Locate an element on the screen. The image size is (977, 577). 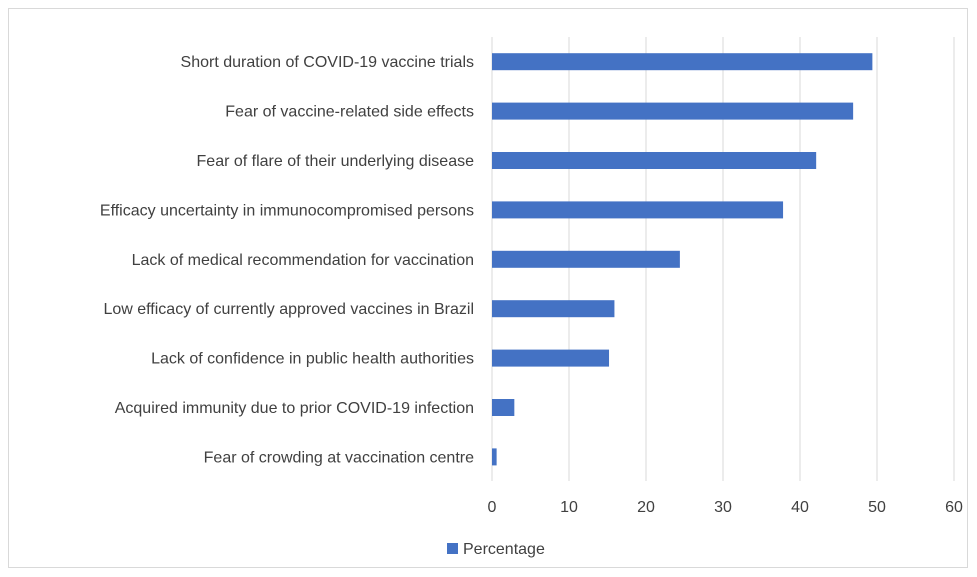
legend: Percentage is located at coordinates (496, 549).